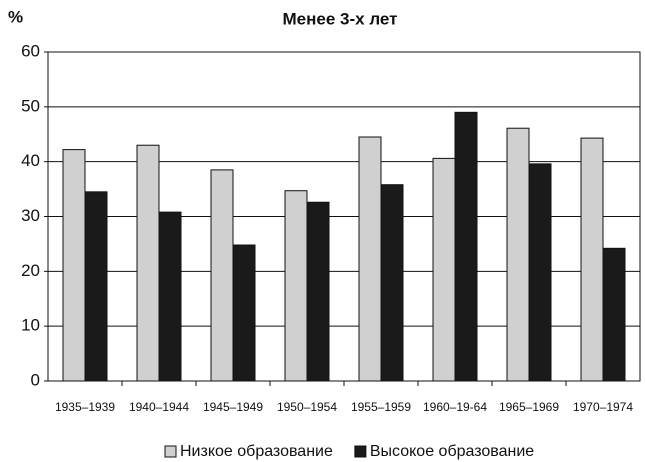  What do you see at coordinates (85, 407) in the screenshot?
I see `x-tick-label: 1935–1939` at bounding box center [85, 407].